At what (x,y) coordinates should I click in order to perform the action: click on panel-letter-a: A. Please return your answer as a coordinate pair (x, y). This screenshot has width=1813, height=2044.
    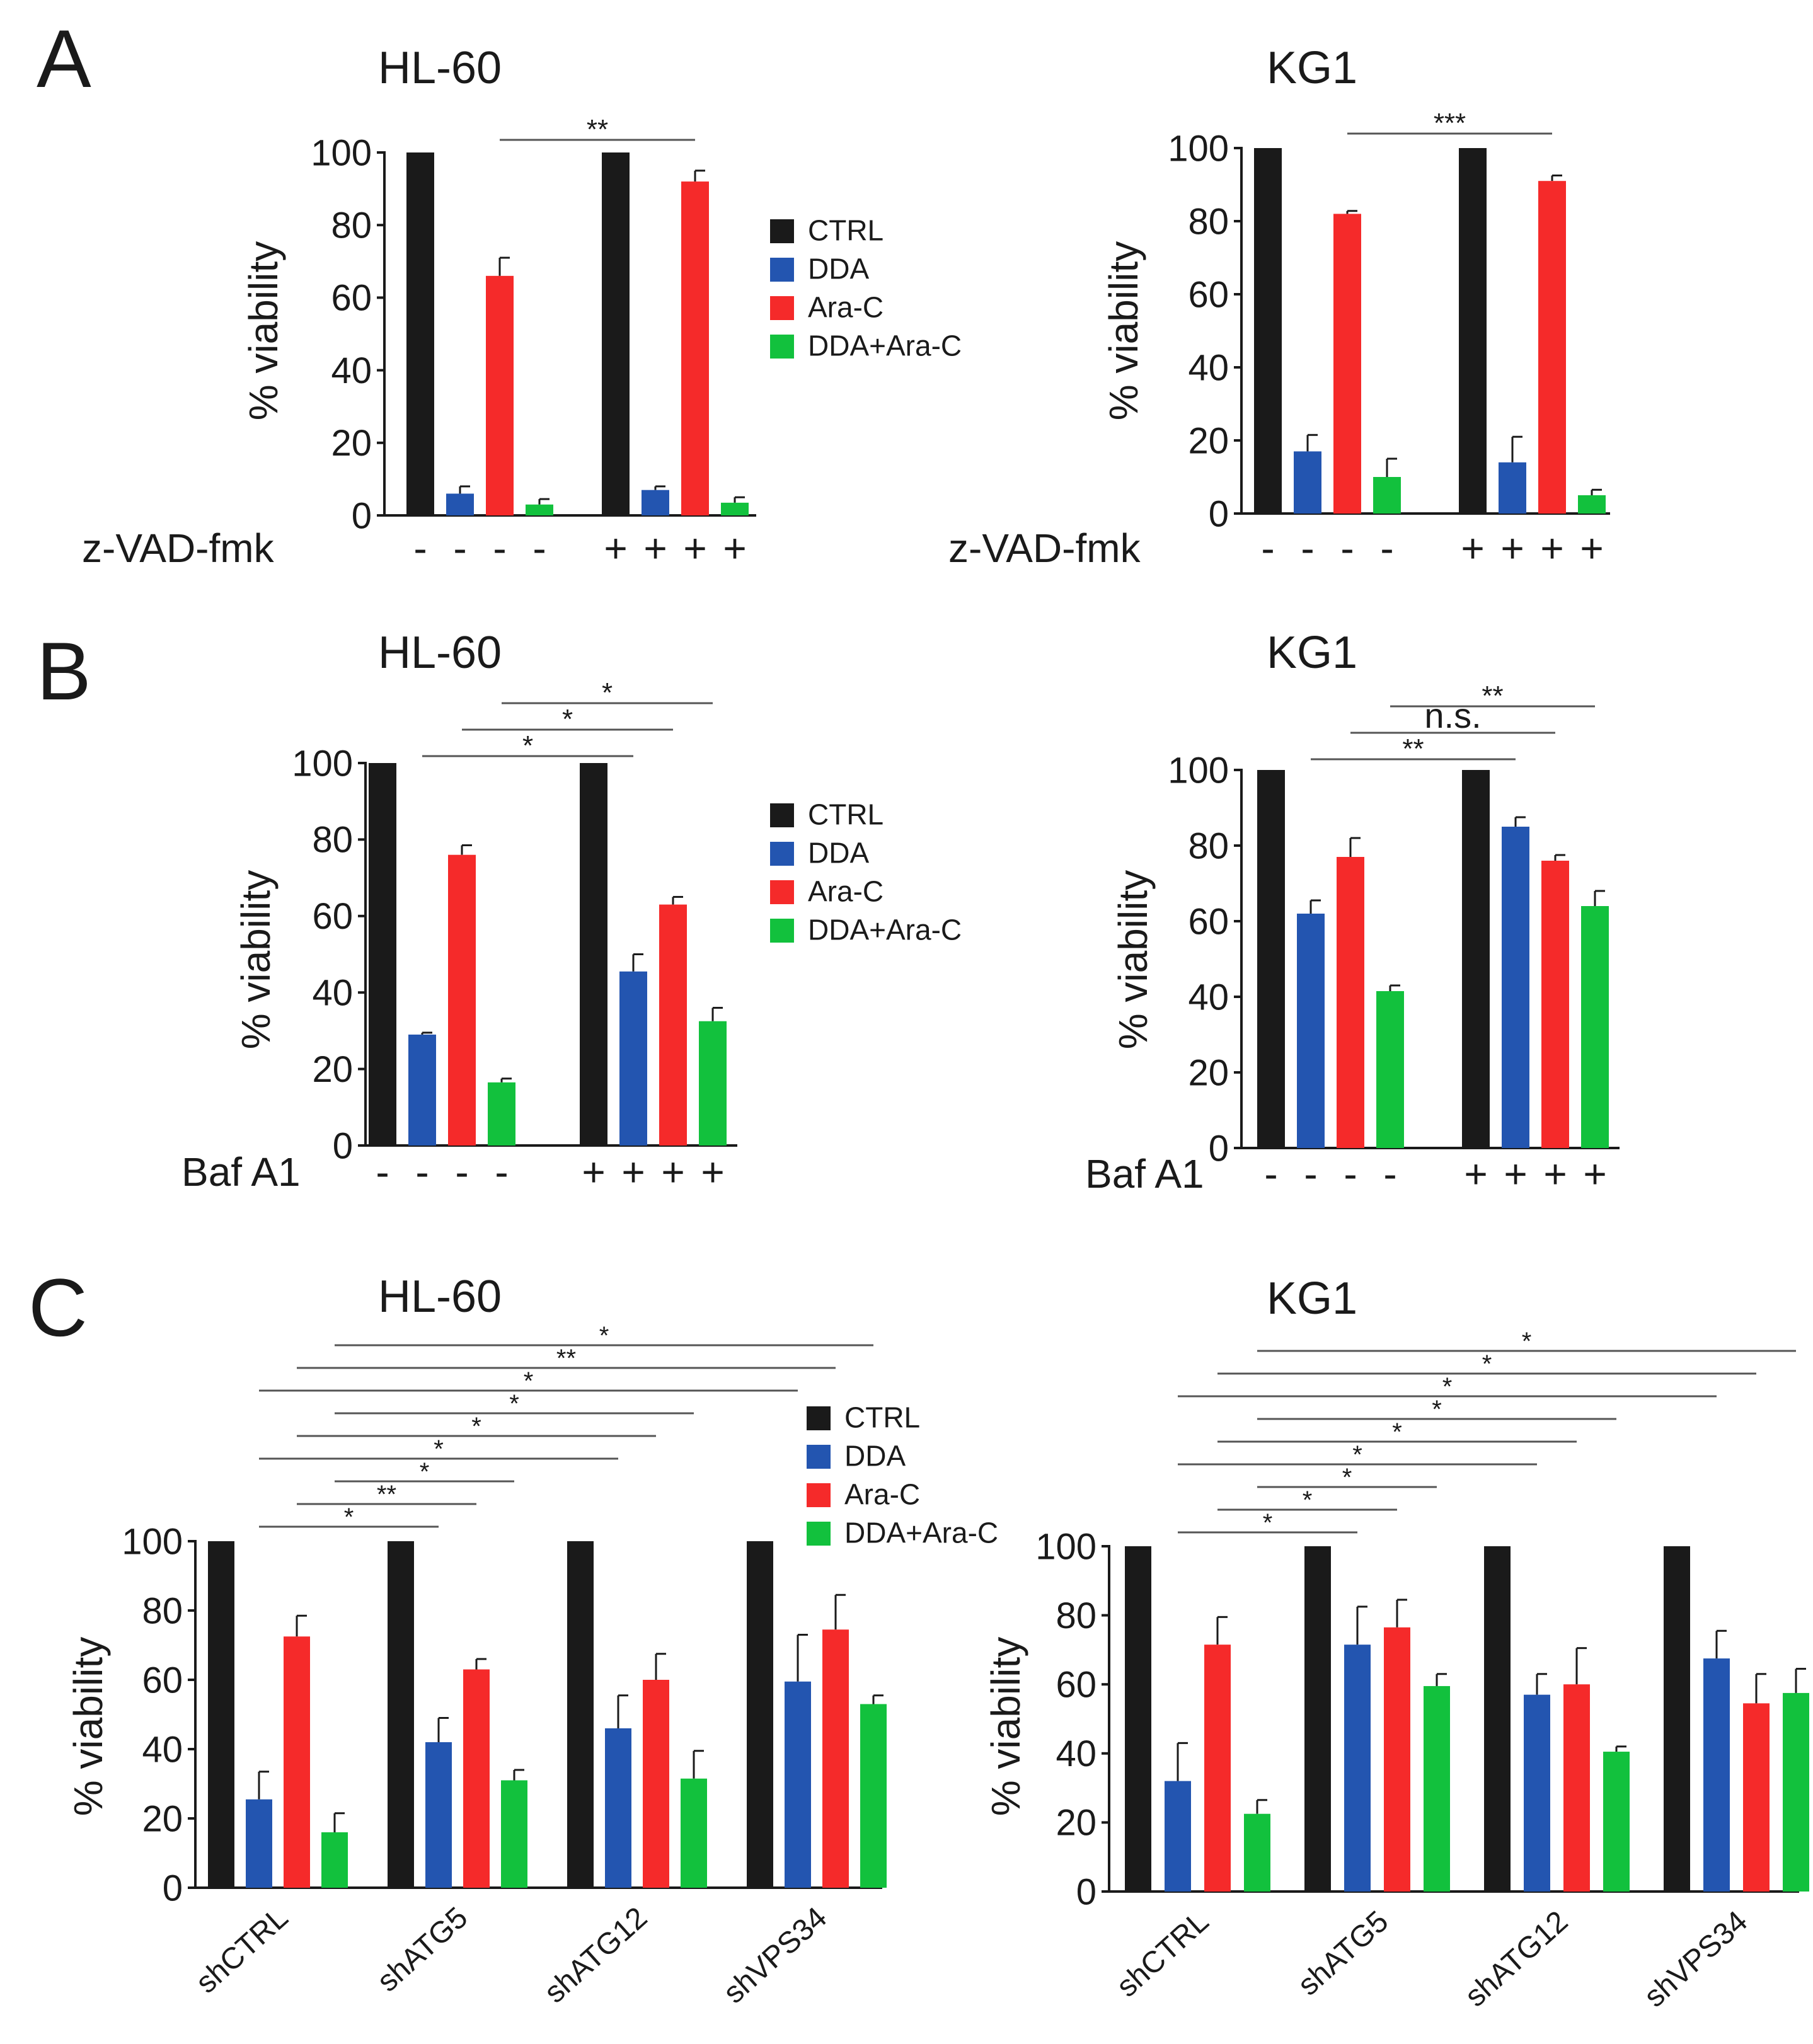
    Looking at the image, I should click on (64, 59).